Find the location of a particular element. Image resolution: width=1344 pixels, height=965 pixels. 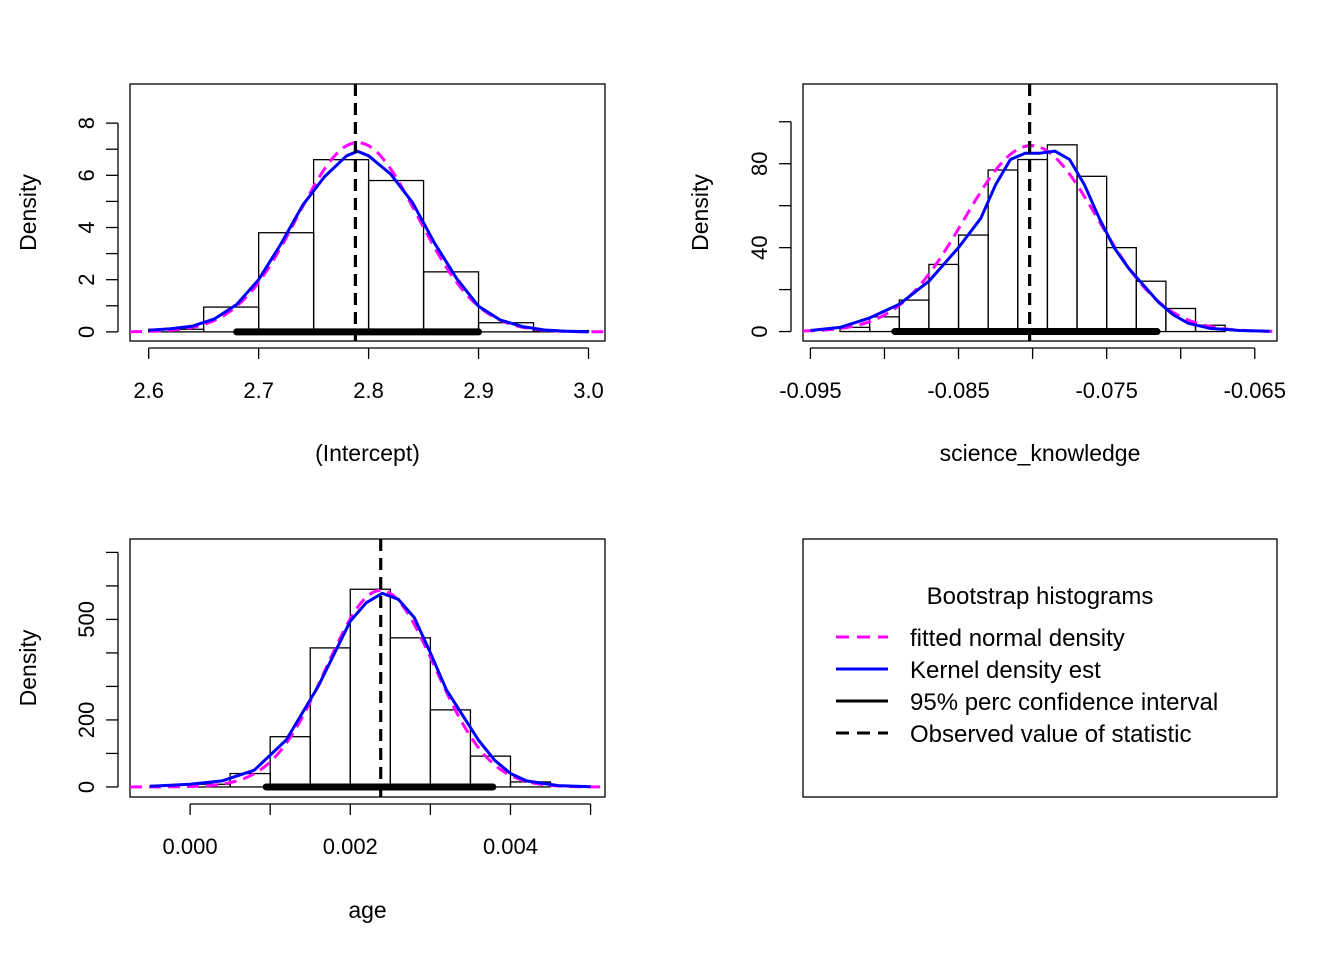

x-tick-label: 2.7 is located at coordinates (258, 390).